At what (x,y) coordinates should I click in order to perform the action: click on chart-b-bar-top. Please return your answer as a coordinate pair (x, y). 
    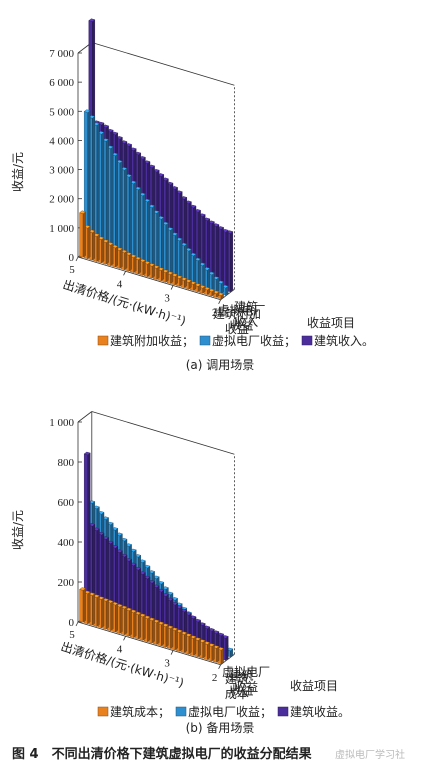
    Looking at the image, I should click on (87, 453).